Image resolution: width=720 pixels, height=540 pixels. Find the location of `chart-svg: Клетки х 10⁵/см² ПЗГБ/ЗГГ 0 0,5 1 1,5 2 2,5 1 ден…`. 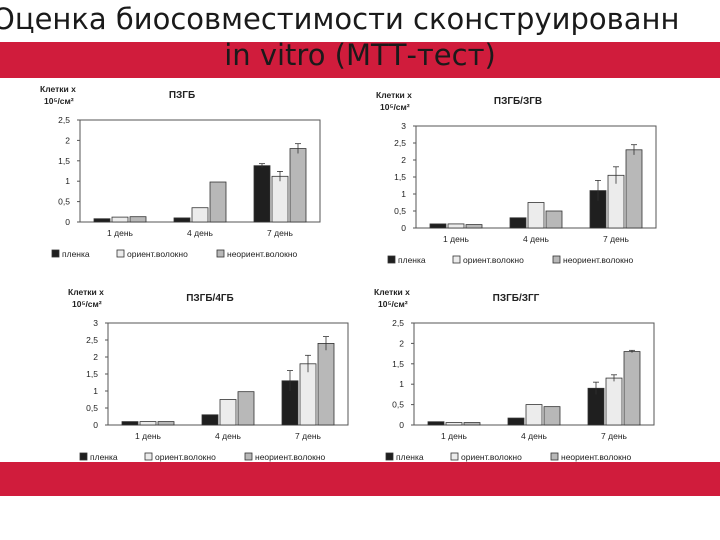

chart-svg: Клетки х 10⁵/см² ПЗГБ/ЗГГ 0 0,5 1 1,5 2 2,5 1 ден… is located at coordinates (514, 374).